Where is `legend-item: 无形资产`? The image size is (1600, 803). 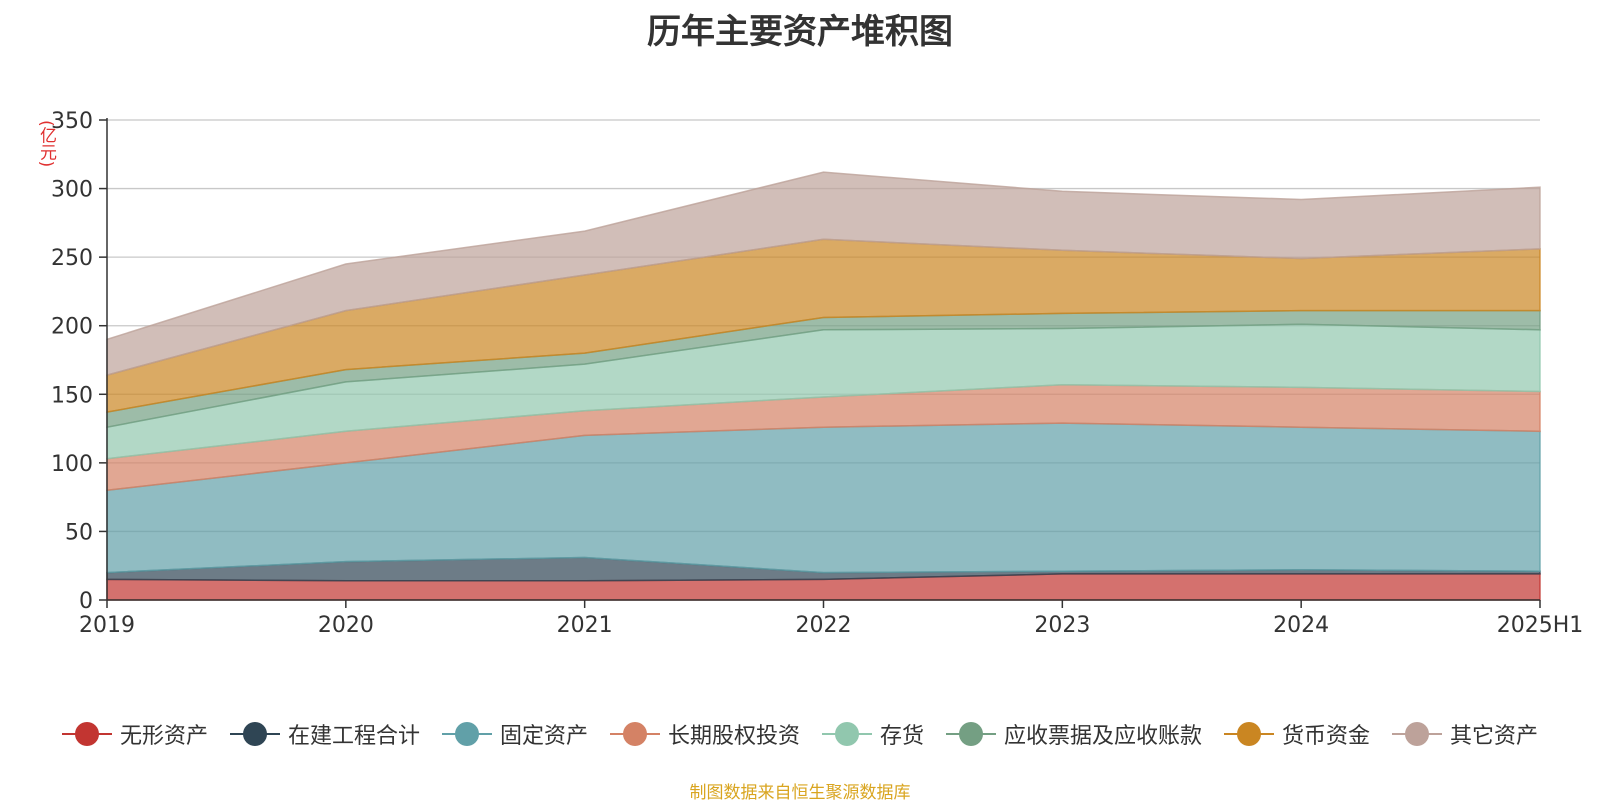
legend-item: 无形资产 is located at coordinates (134, 734).